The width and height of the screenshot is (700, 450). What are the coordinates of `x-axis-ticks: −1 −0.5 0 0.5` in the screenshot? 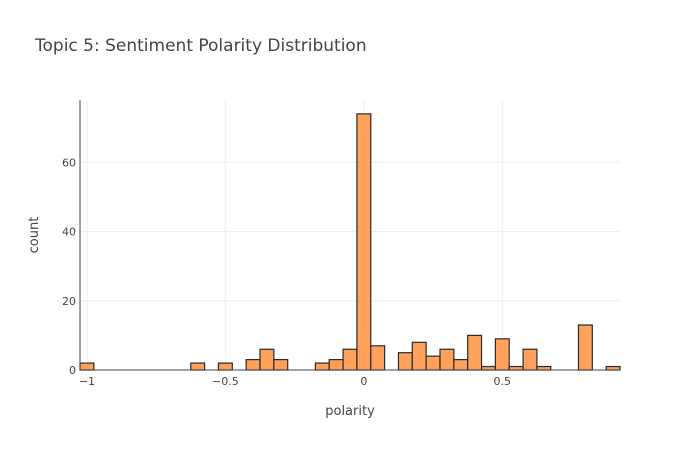 It's located at (295, 381).